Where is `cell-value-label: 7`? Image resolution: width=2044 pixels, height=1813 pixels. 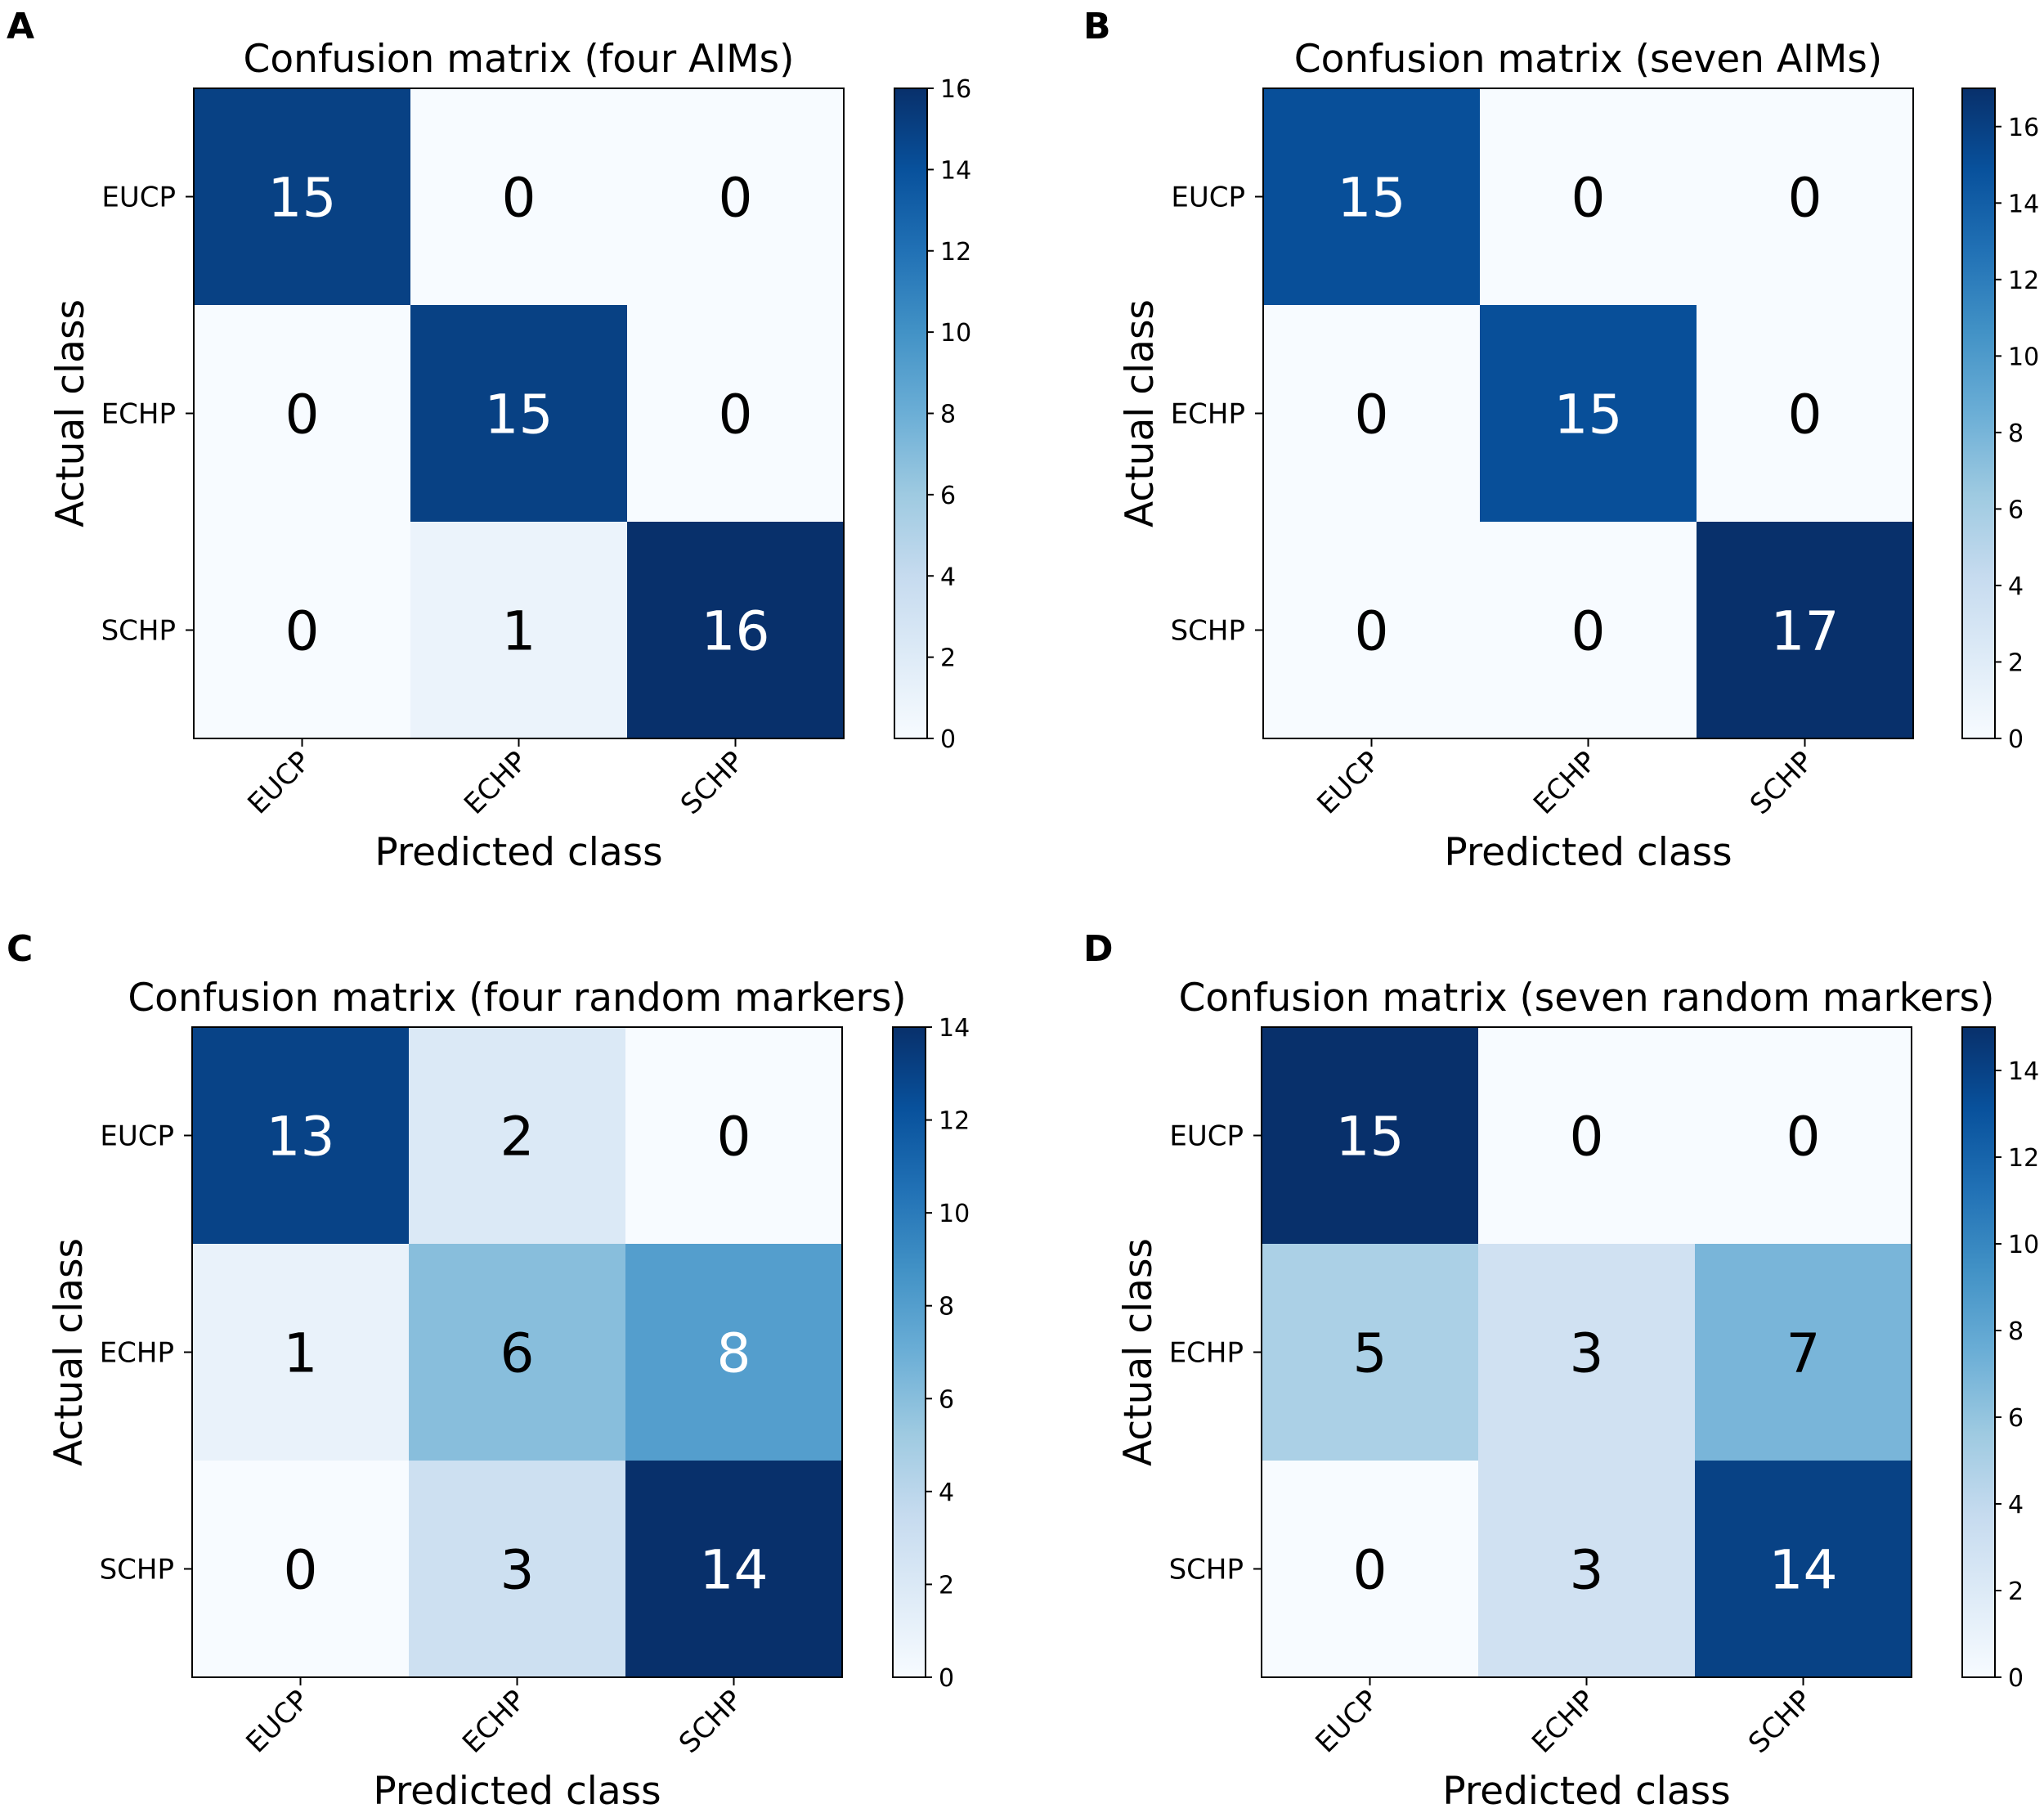
cell-value-label: 7 is located at coordinates (1803, 1353).